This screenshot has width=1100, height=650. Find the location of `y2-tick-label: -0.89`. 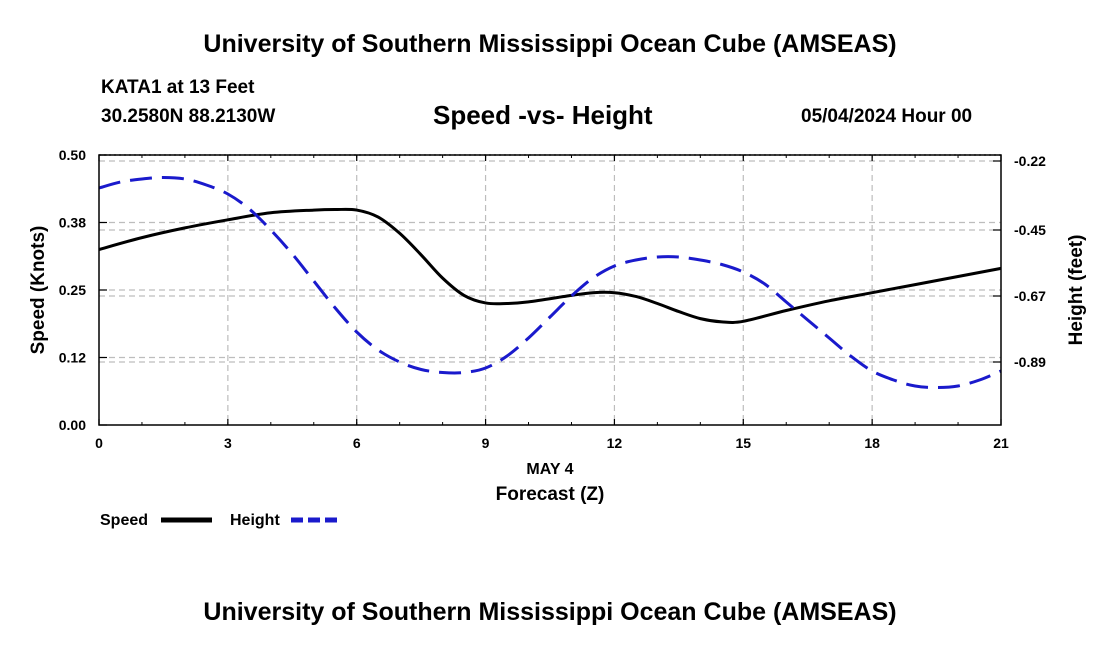

y2-tick-label: -0.89 is located at coordinates (1030, 362).